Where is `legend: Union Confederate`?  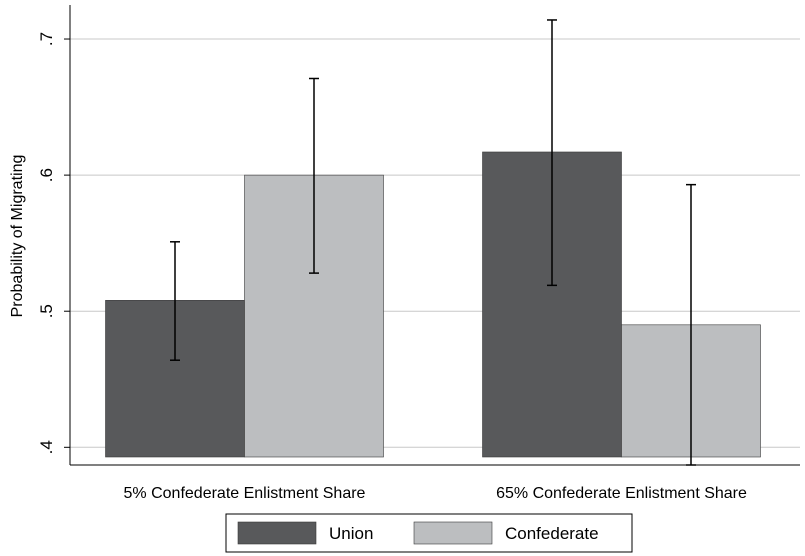 legend: Union Confederate is located at coordinates (429, 533).